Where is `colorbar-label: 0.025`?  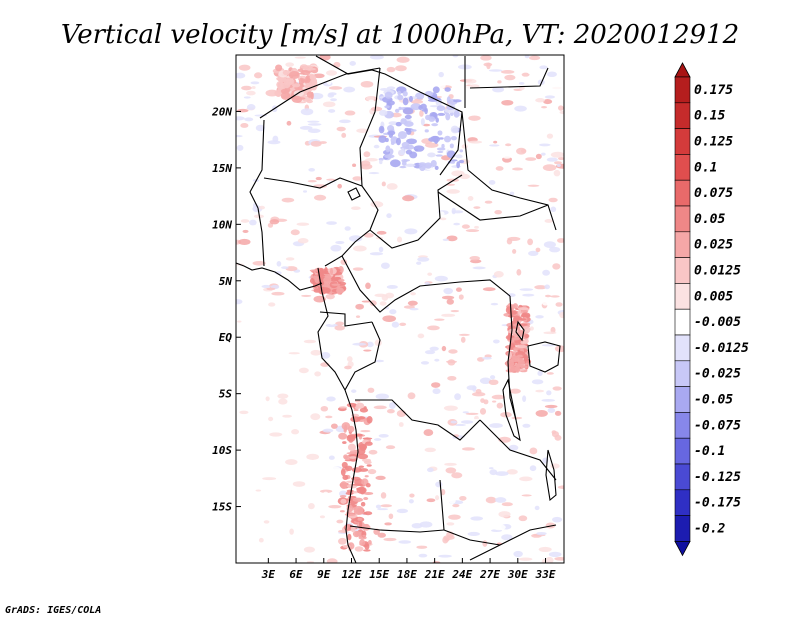
colorbar-label: 0.025 is located at coordinates (713, 245).